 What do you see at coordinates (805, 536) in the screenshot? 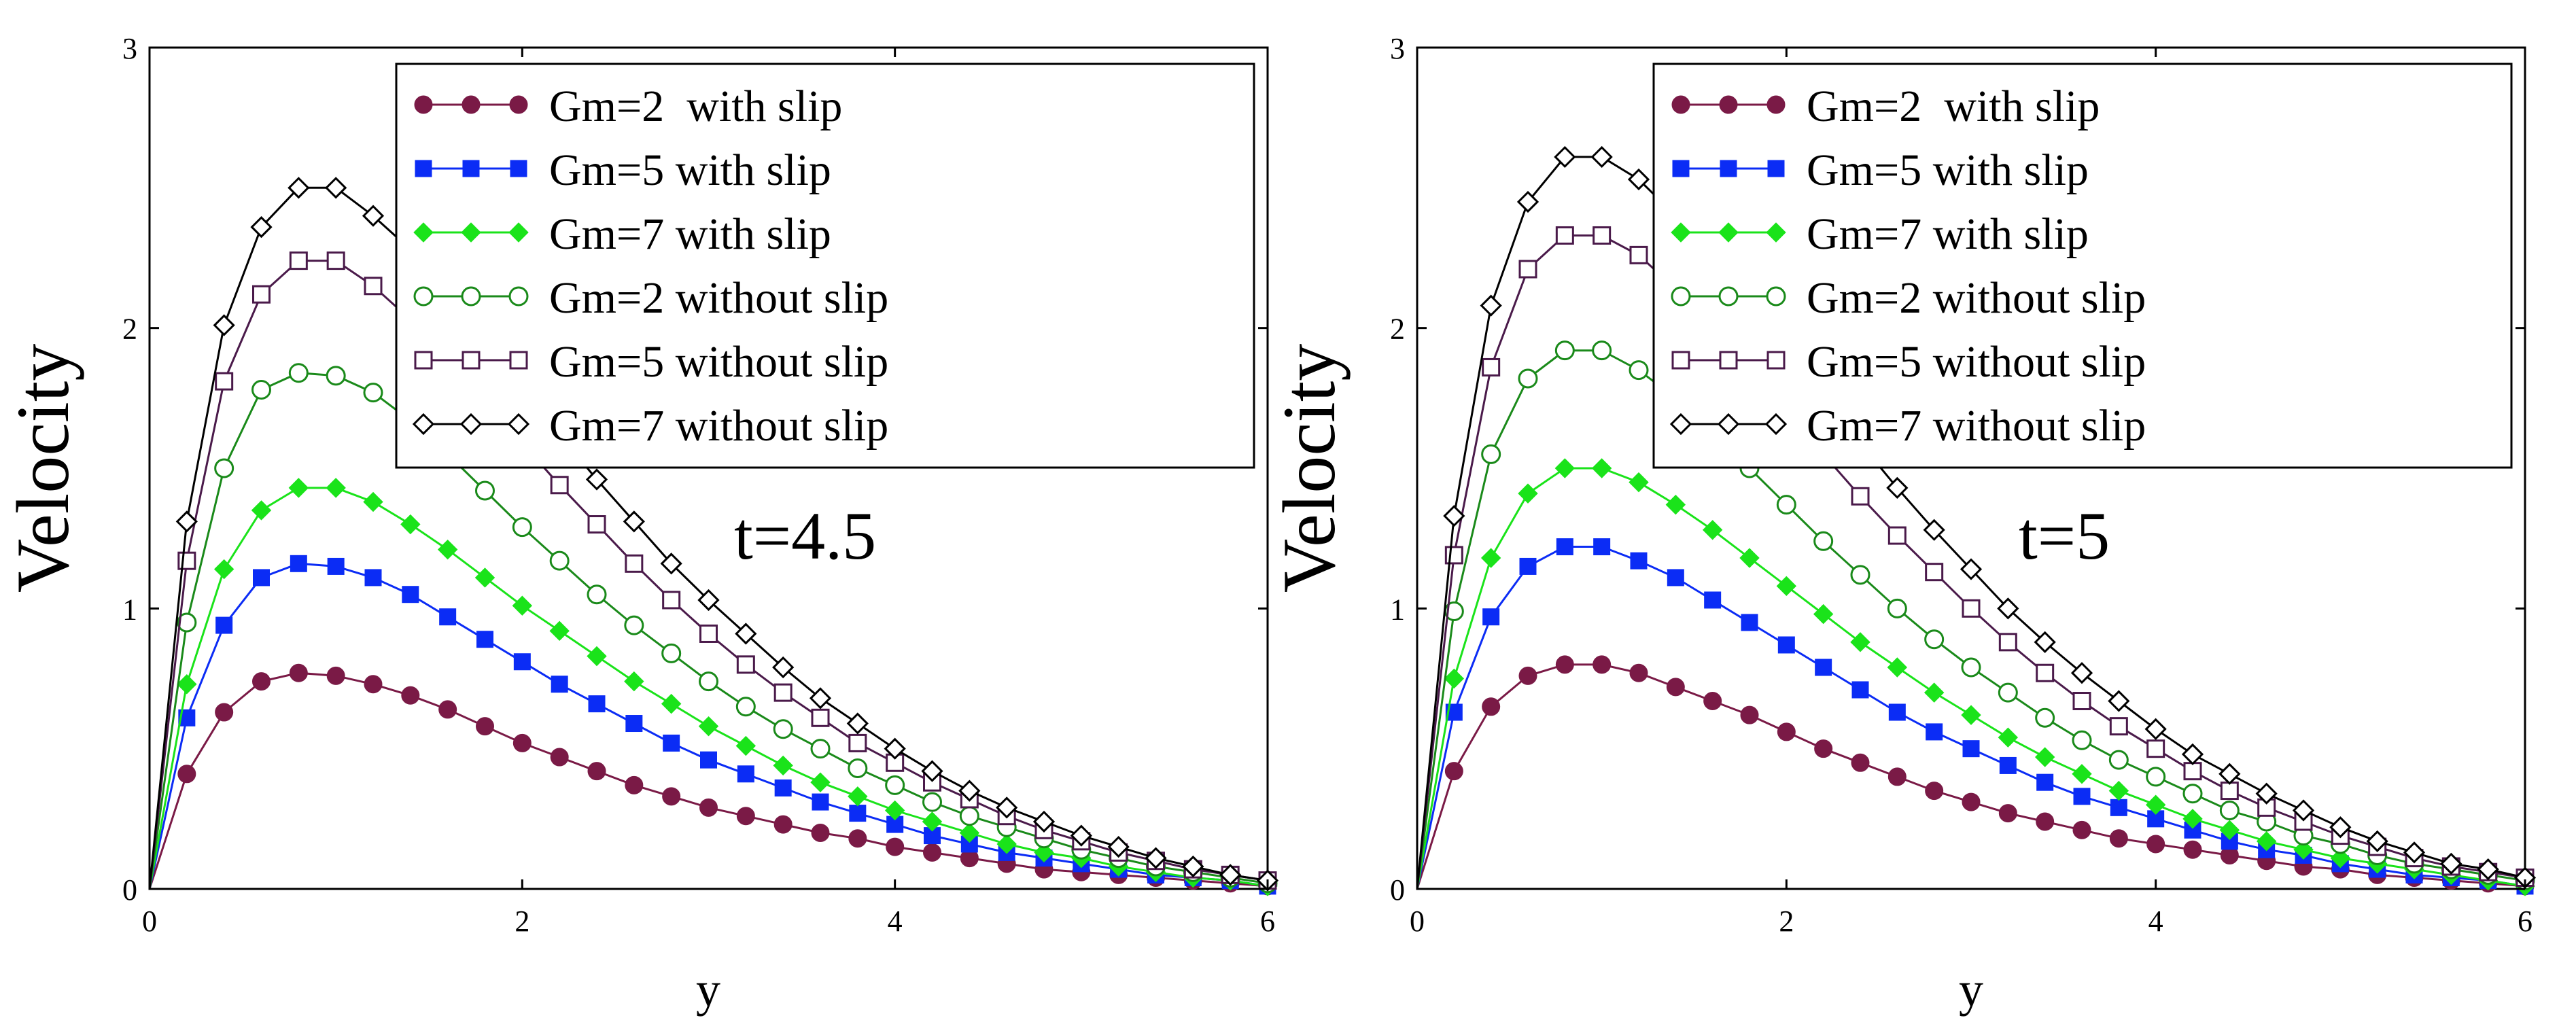
I see `time-annotation: t=4.5` at bounding box center [805, 536].